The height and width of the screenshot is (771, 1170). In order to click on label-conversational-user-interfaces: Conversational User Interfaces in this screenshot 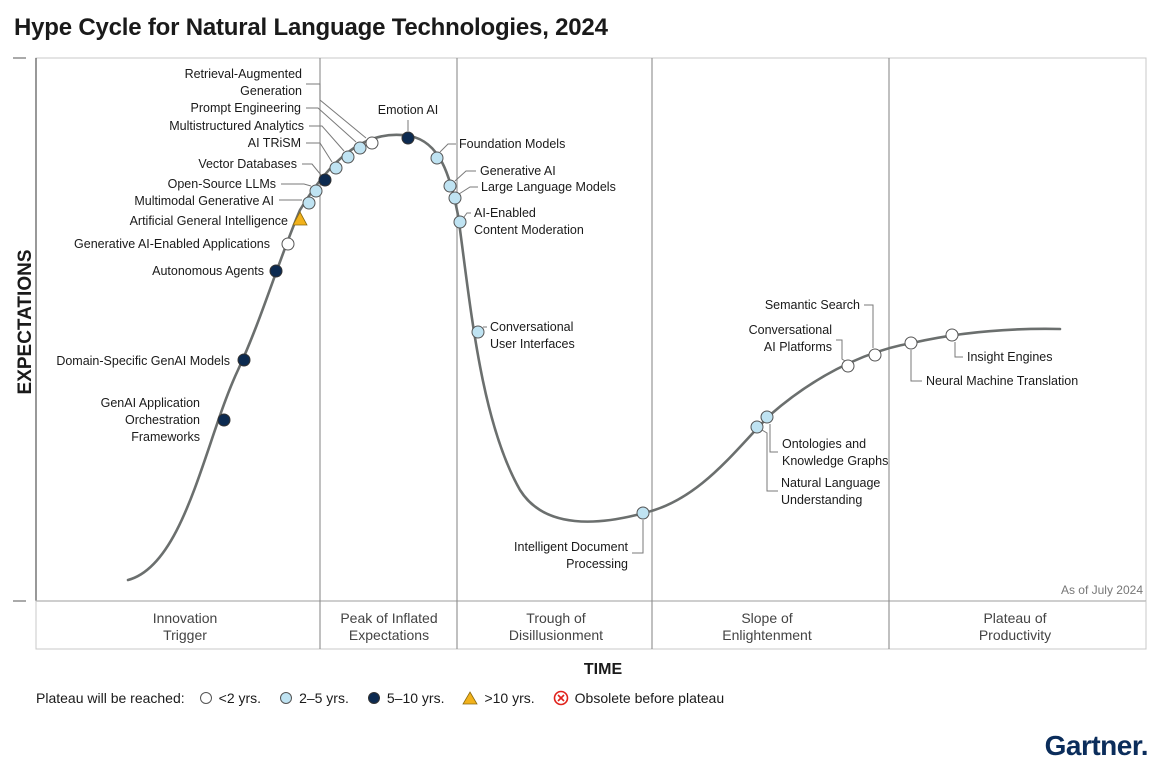, I will do `click(532, 335)`.